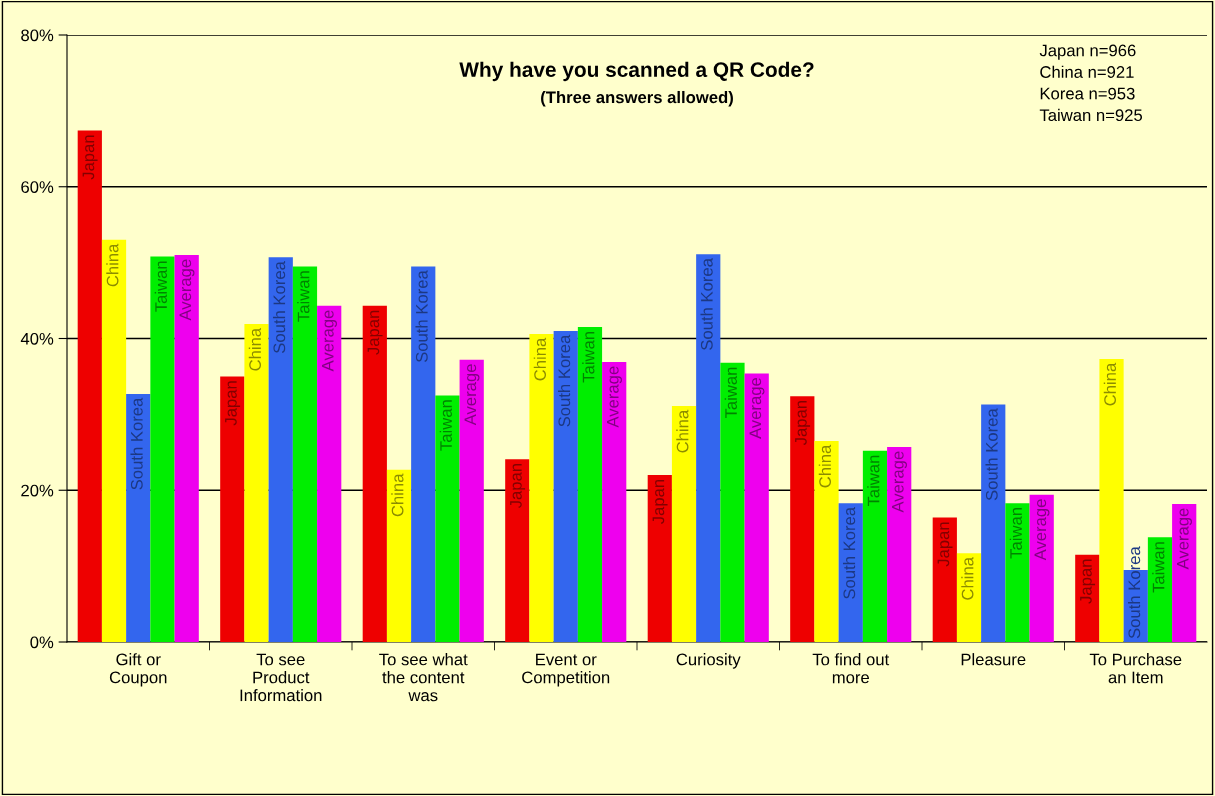 The width and height of the screenshot is (1215, 796). Describe the element at coordinates (967, 578) in the screenshot. I see `series-label: China` at that location.